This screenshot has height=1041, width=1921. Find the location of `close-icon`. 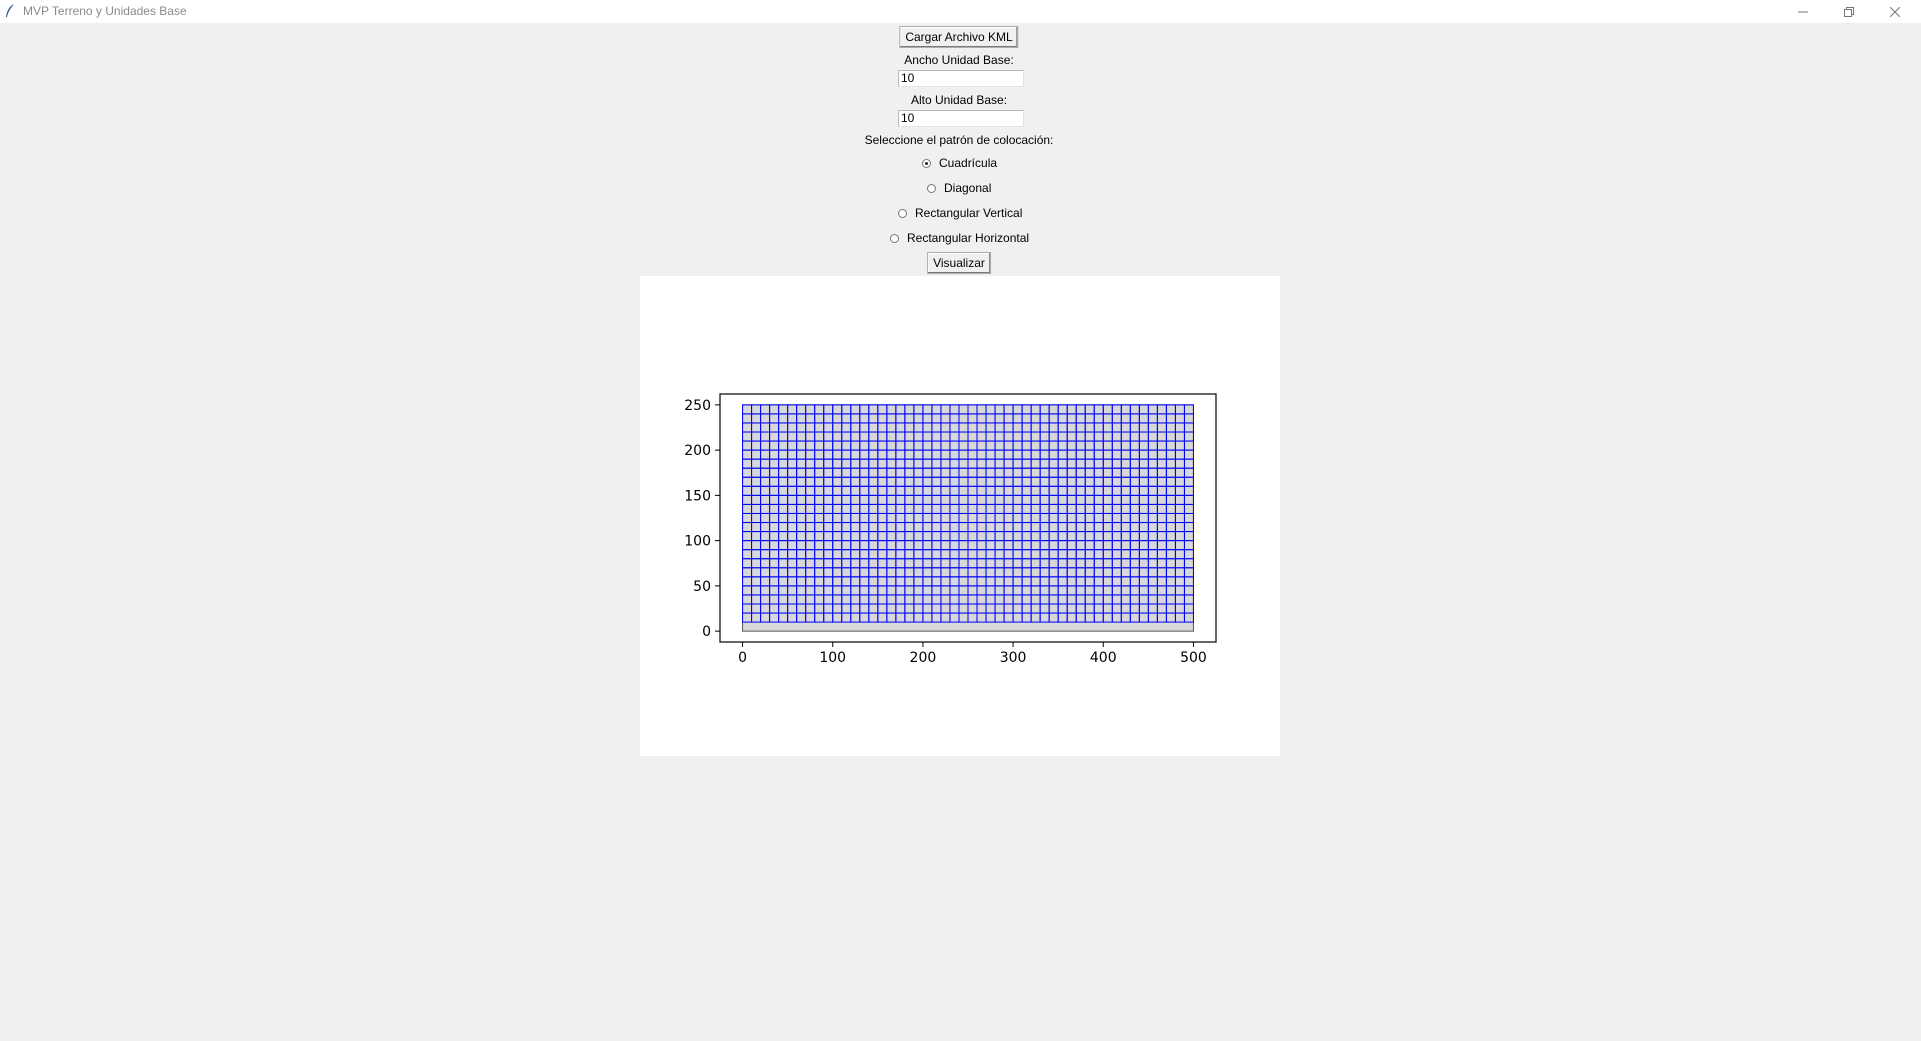

close-icon is located at coordinates (1895, 11).